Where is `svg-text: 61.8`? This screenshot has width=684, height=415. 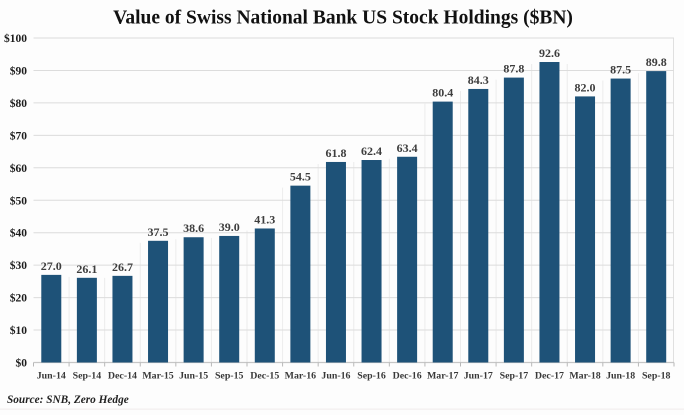 svg-text: 61.8 is located at coordinates (335, 153).